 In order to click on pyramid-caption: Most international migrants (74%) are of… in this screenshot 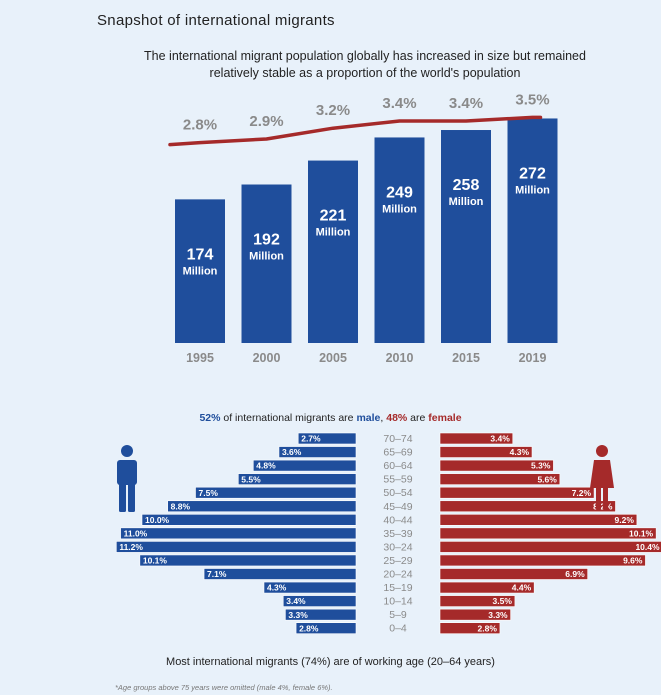, I will do `click(330, 662)`.